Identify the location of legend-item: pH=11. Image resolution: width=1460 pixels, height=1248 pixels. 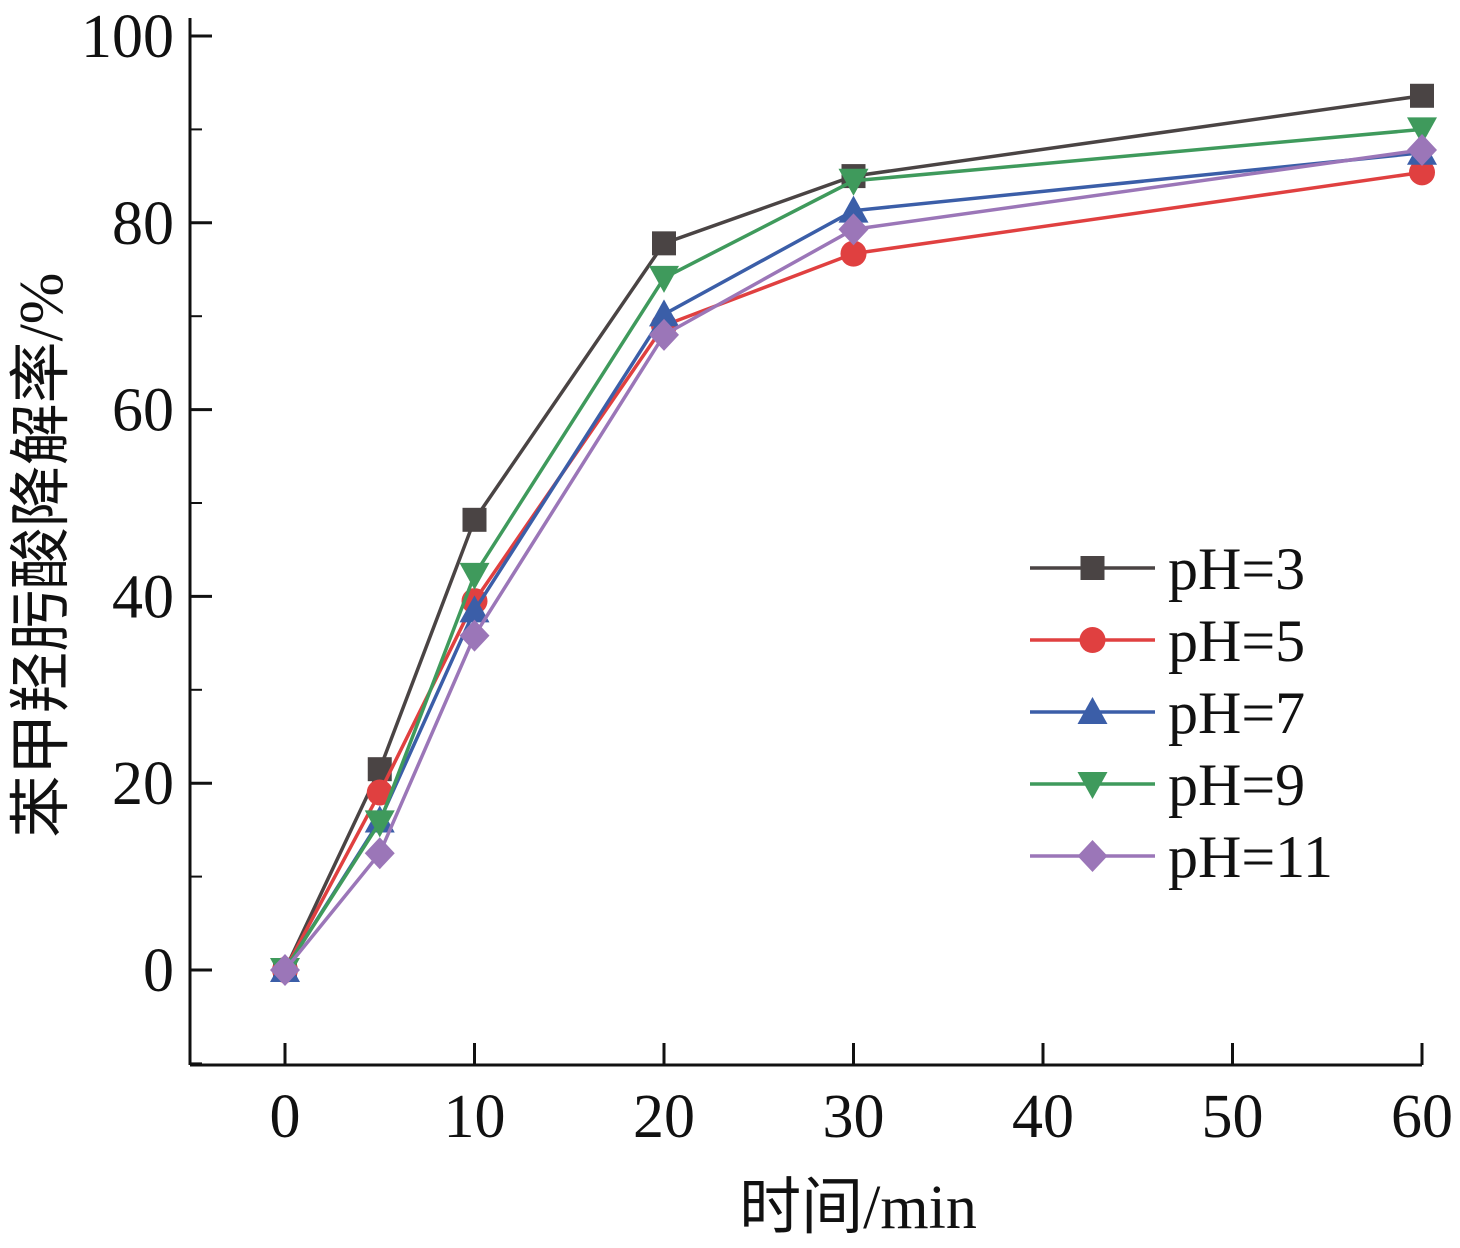
(1181, 857).